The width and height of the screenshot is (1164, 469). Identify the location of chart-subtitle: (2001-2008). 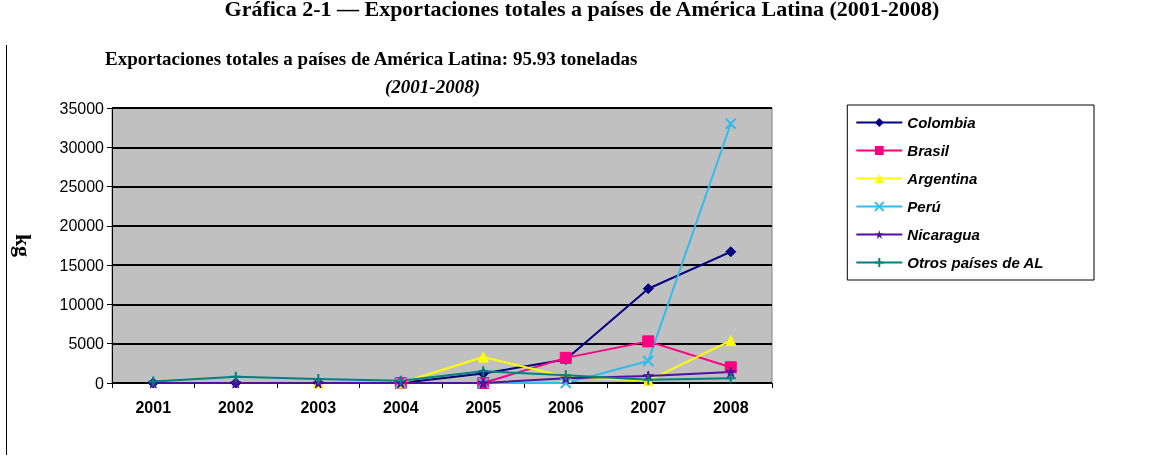
(432, 87).